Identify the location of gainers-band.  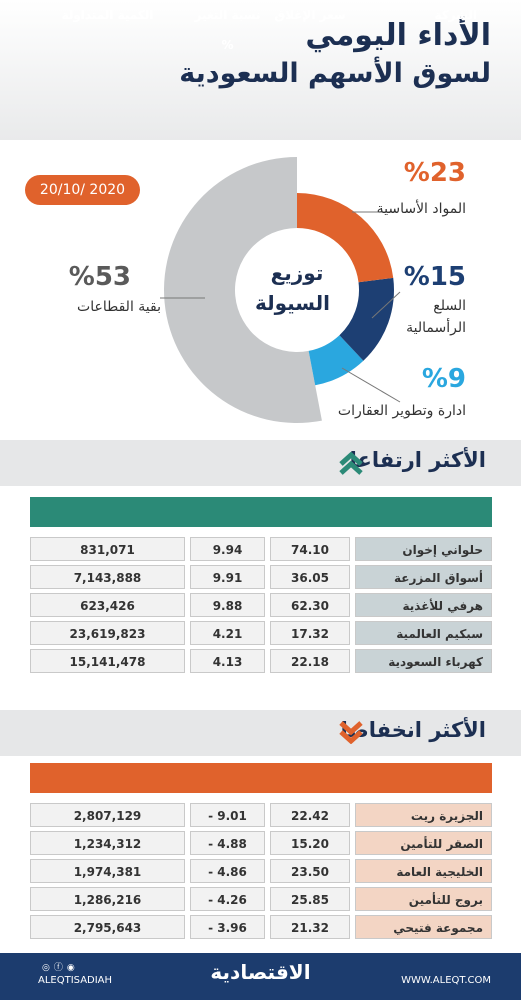
(260, 463).